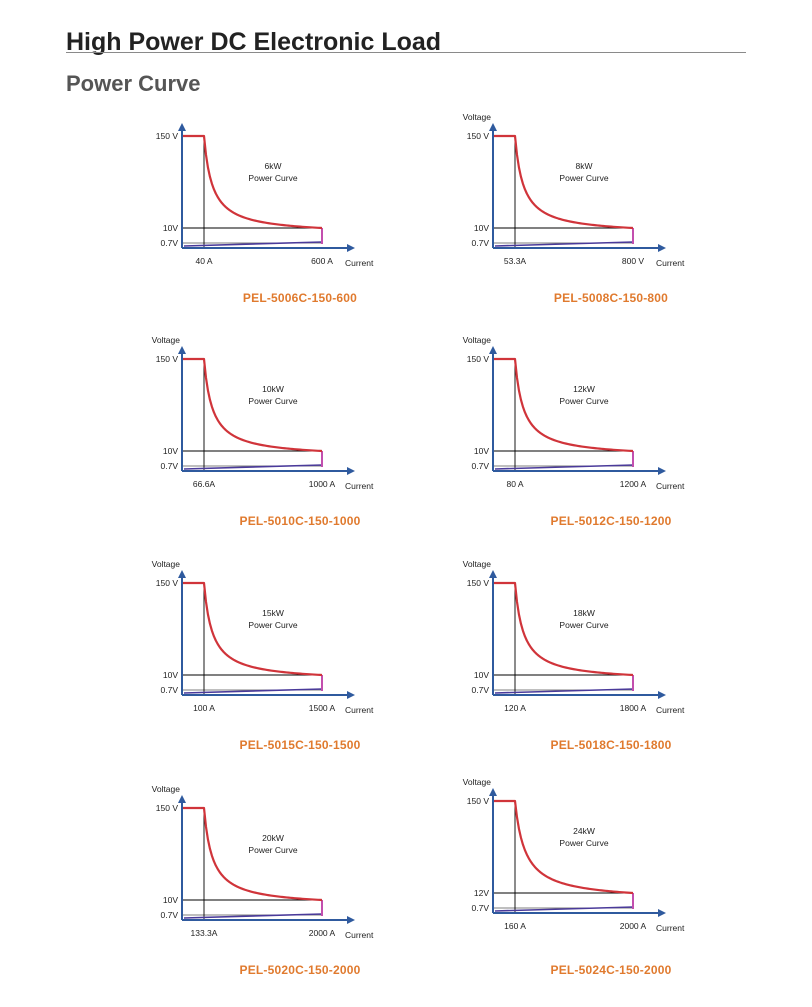 The height and width of the screenshot is (1007, 812). Describe the element at coordinates (515, 708) in the screenshot. I see `tick-label-iknee: 120 A` at that location.